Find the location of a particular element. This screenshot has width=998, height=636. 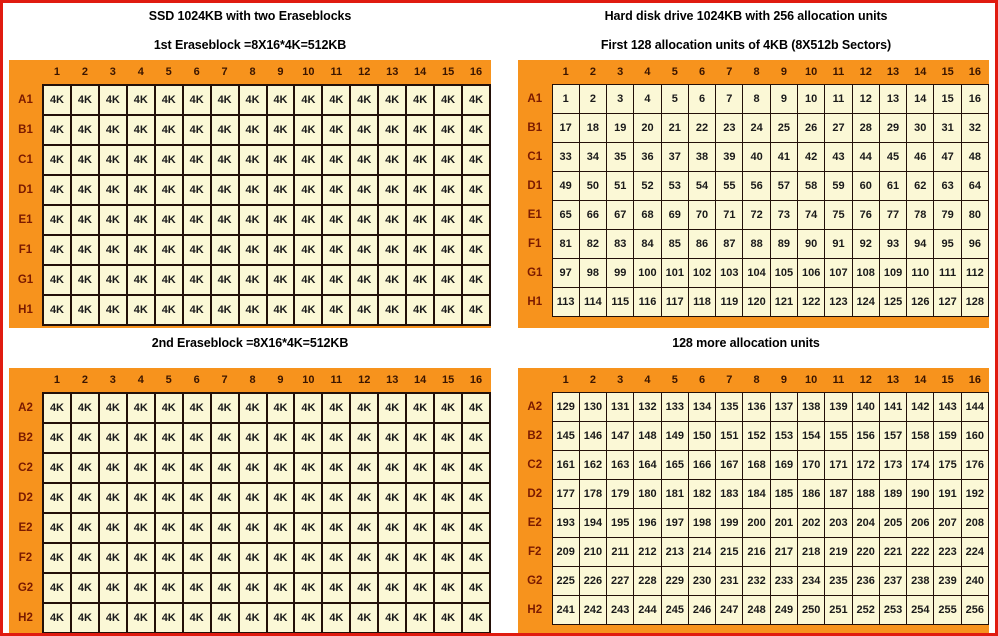

grid-cell: 113 is located at coordinates (565, 302).